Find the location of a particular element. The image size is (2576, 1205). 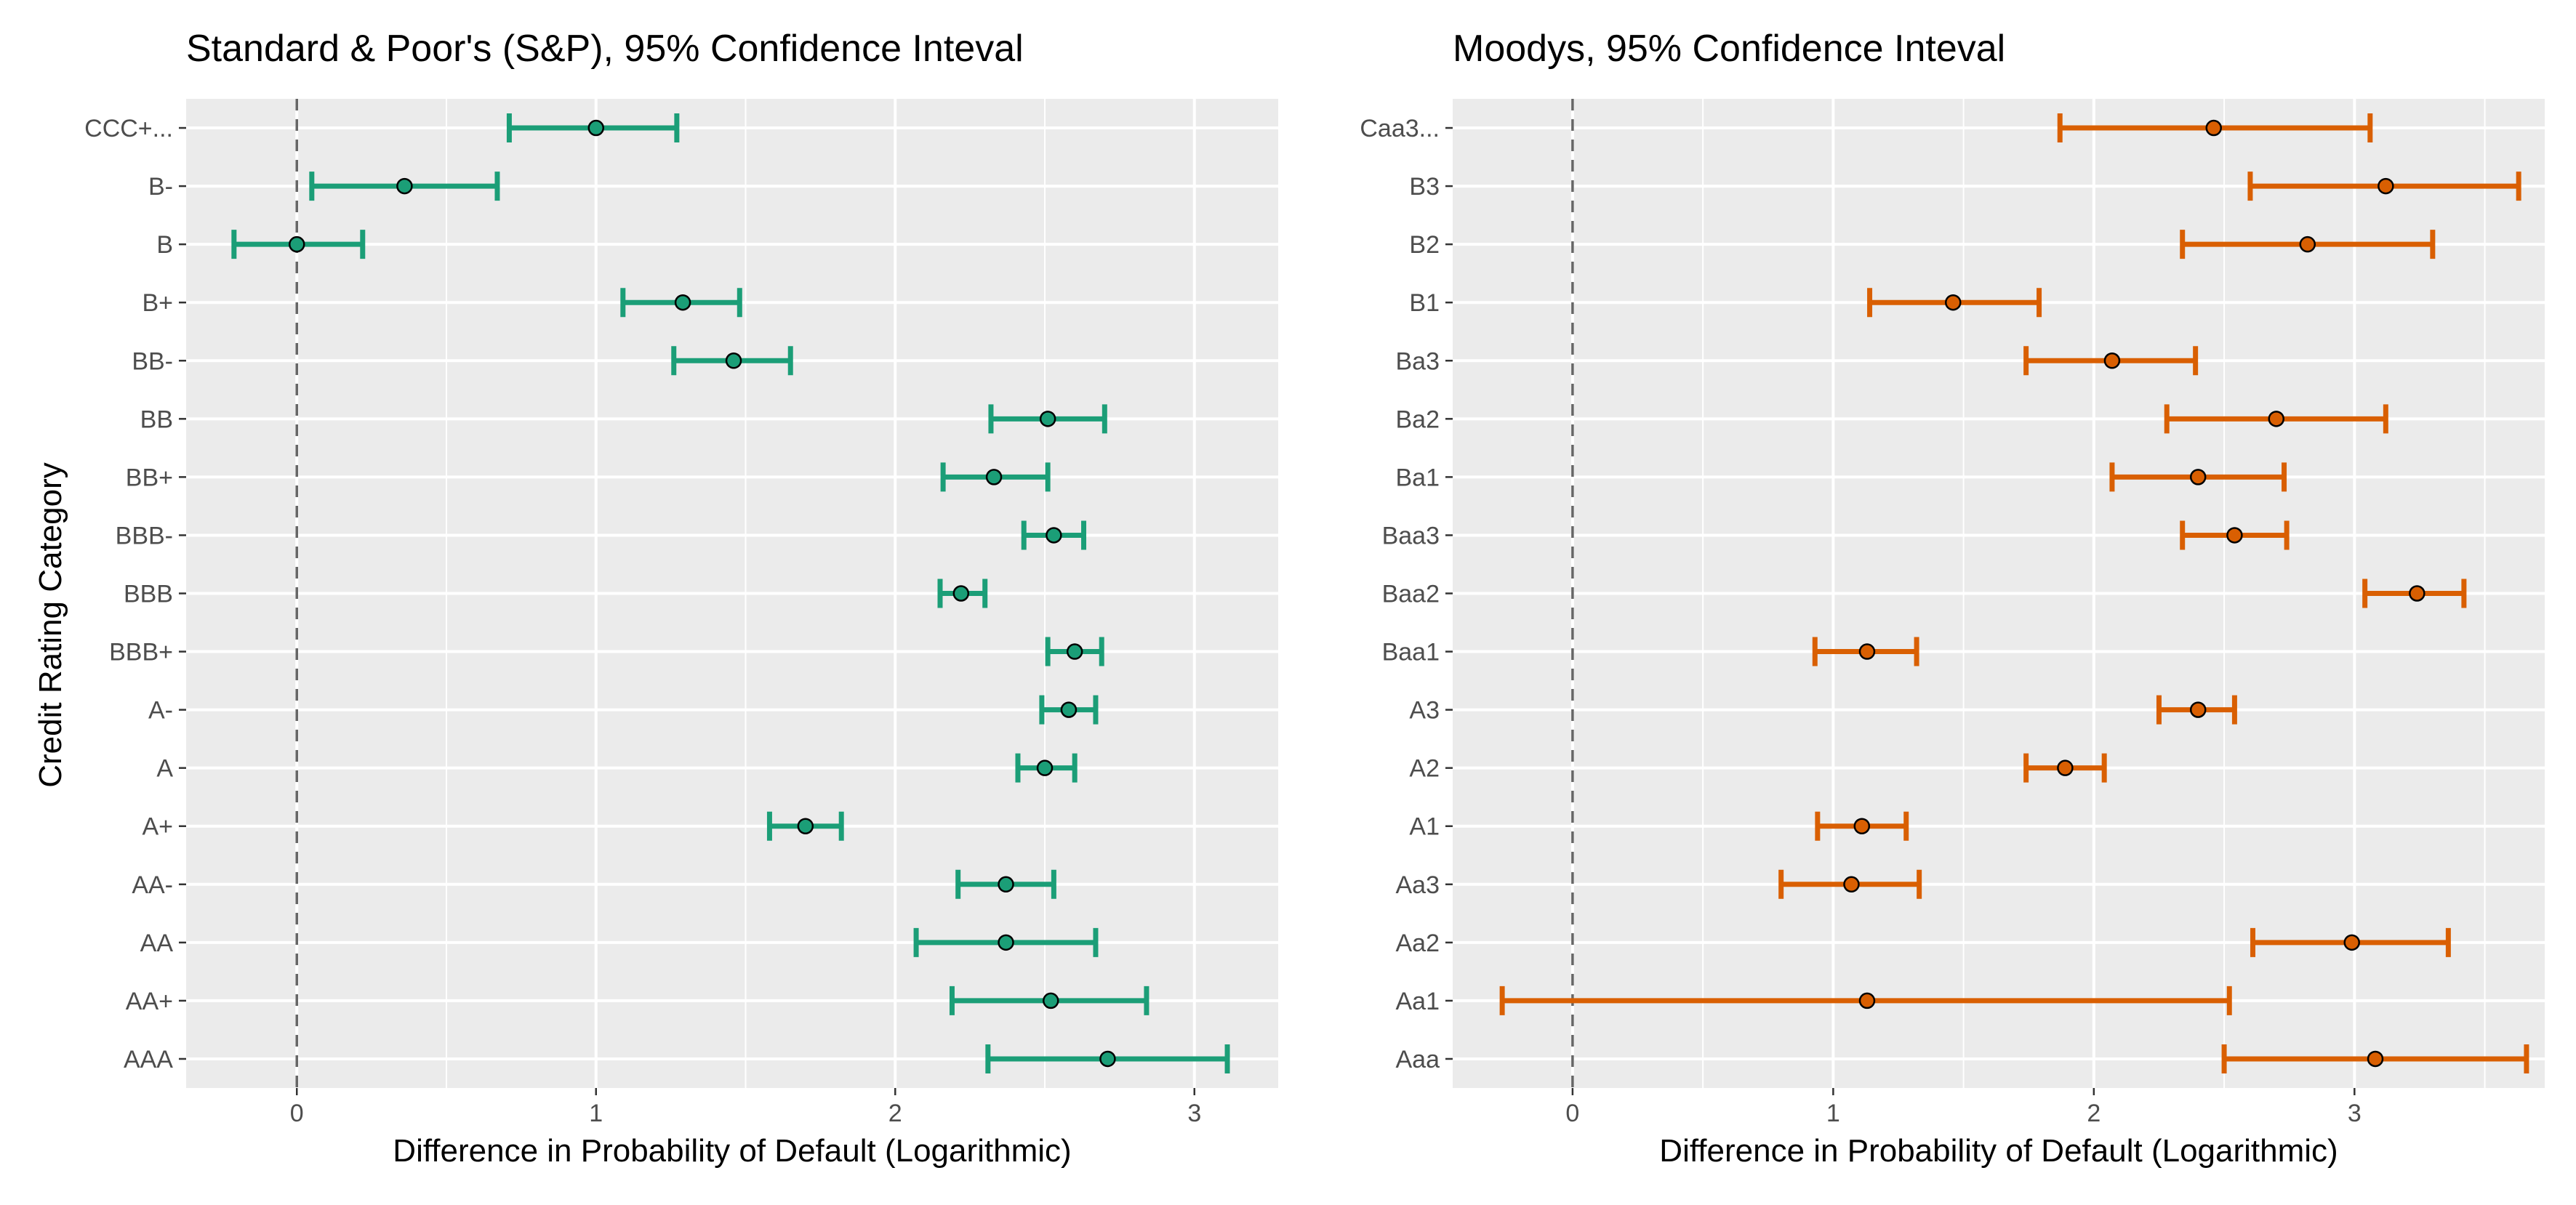

moodys-x-tick-label: 3 is located at coordinates (2355, 1113).